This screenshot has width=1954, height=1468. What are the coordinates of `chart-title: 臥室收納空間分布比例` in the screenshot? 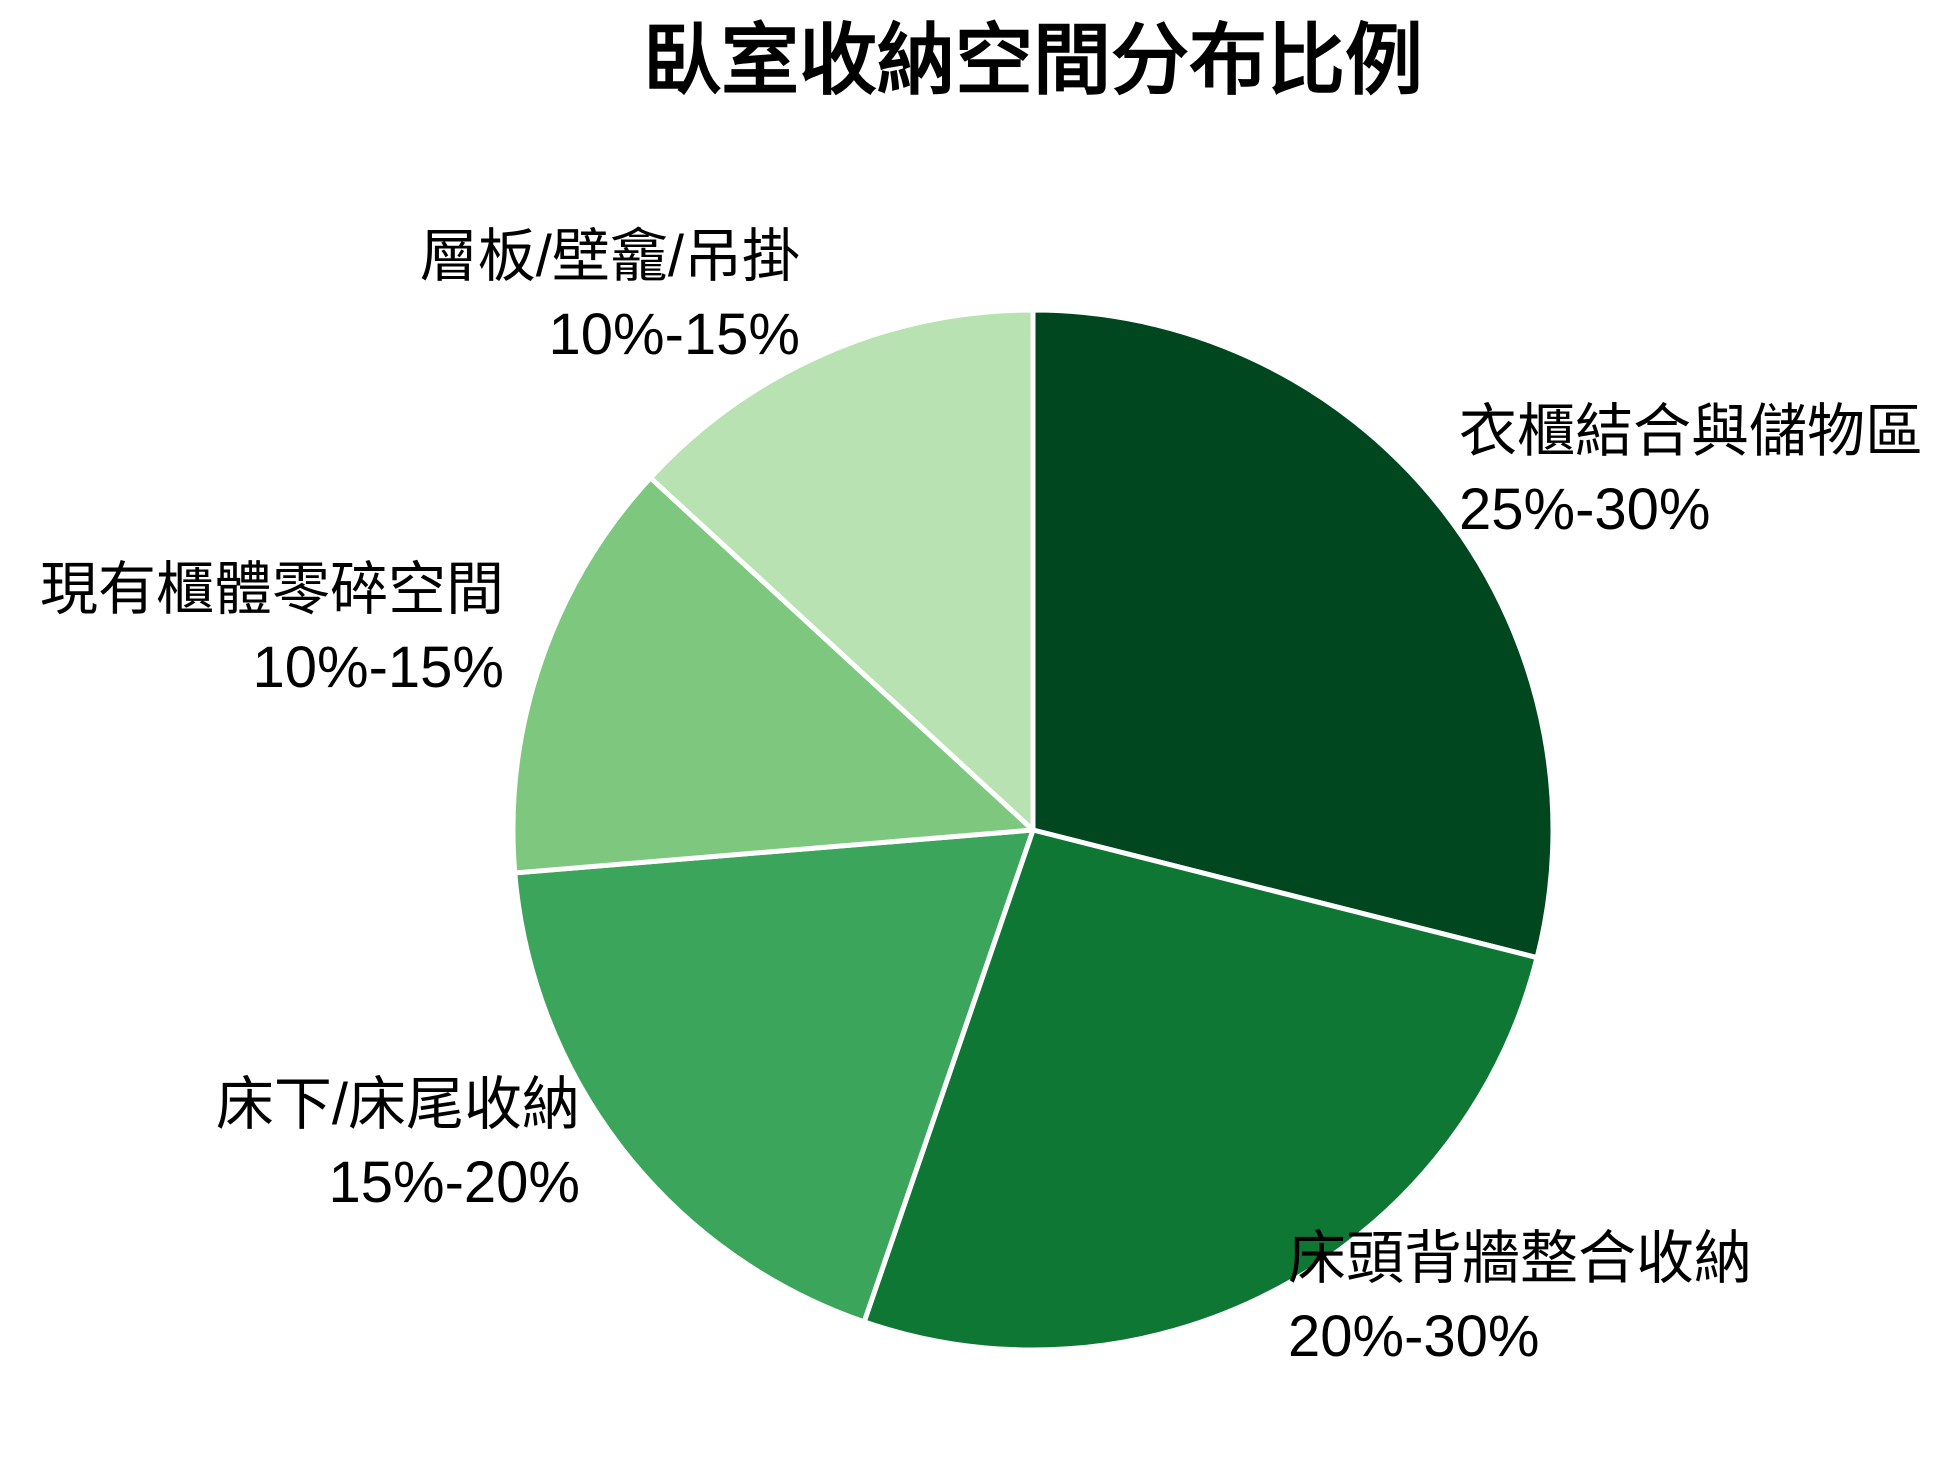 It's located at (1033, 60).